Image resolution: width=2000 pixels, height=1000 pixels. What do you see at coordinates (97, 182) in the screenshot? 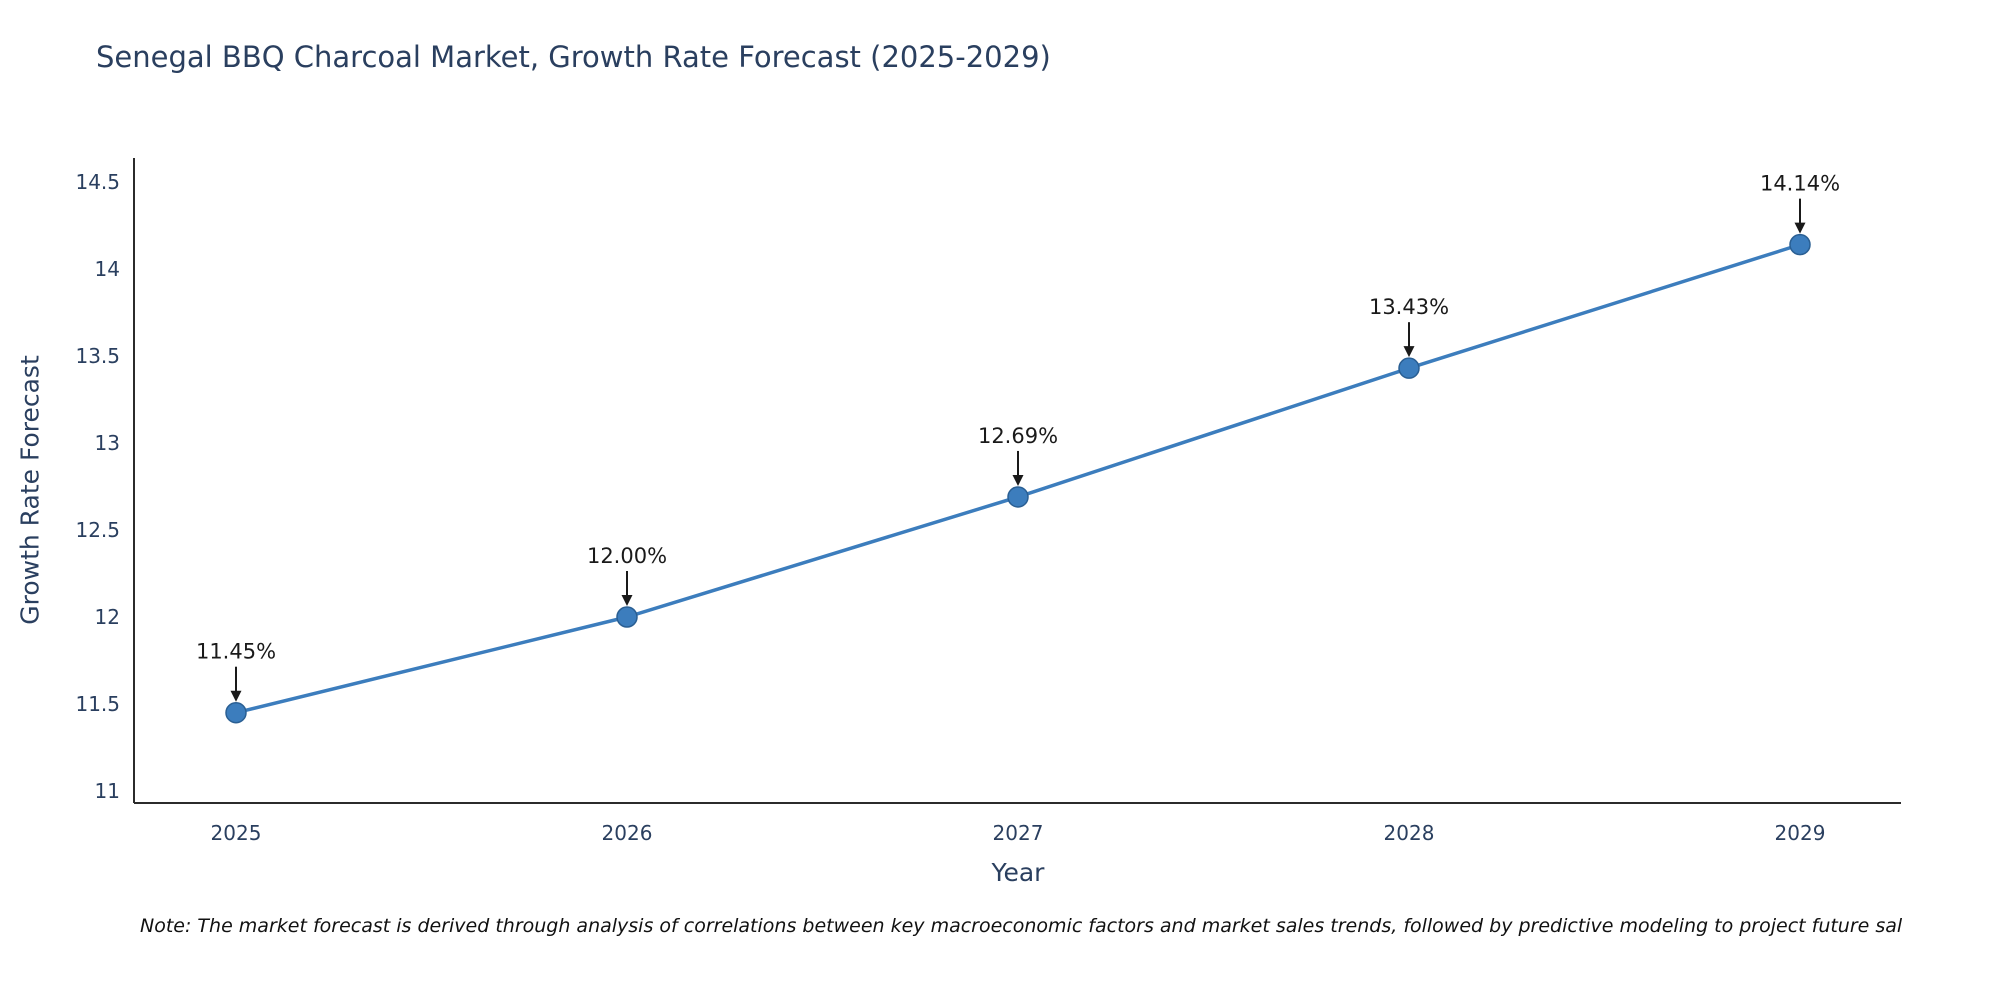
I see `y-tick-label: 14.5` at bounding box center [97, 182].